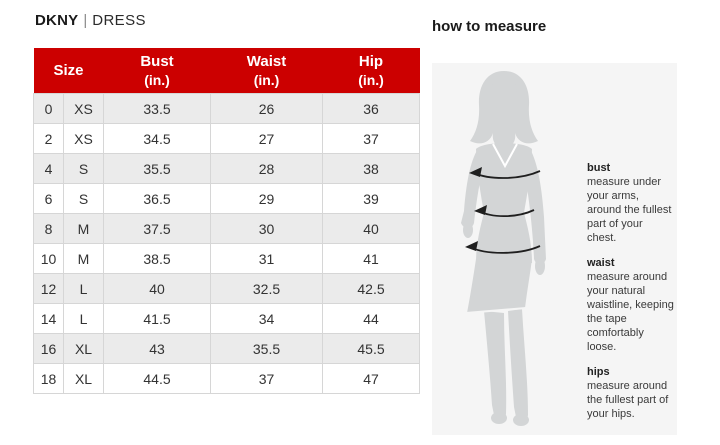 This screenshot has width=720, height=445. I want to click on cell-hip: 47, so click(371, 378).